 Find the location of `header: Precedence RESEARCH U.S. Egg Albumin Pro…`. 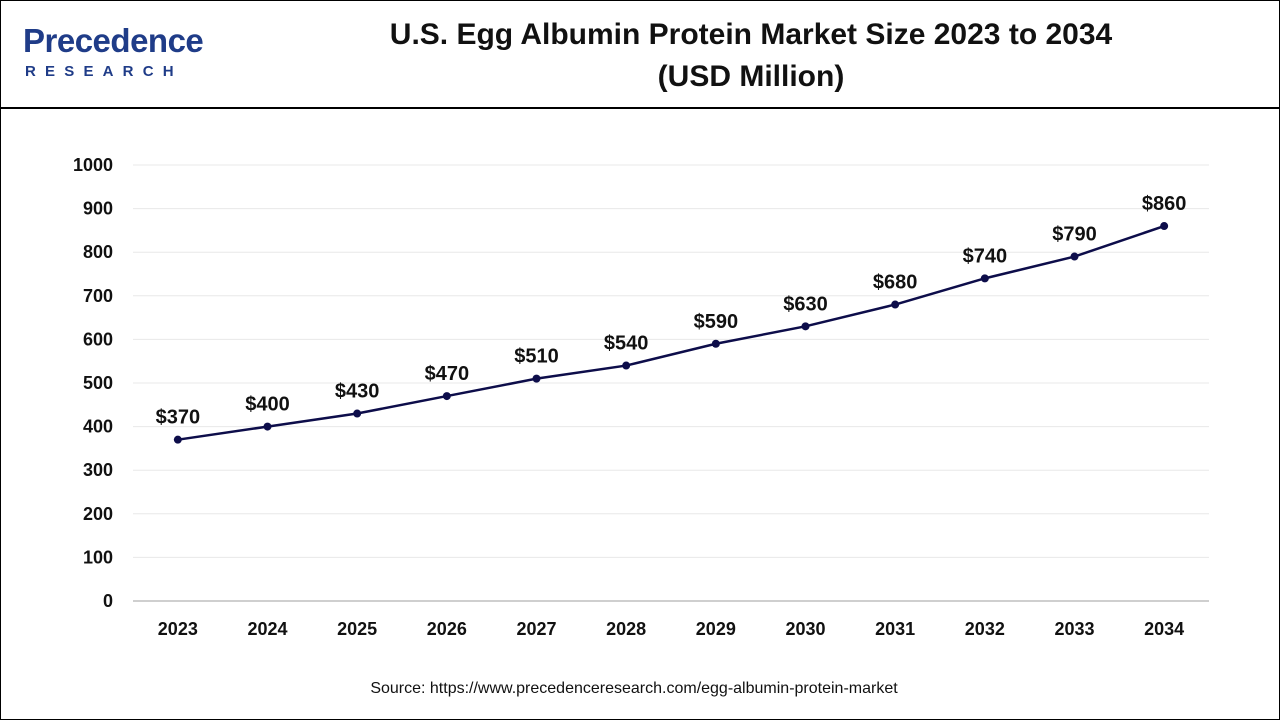

header: Precedence RESEARCH U.S. Egg Albumin Pro… is located at coordinates (640, 55).